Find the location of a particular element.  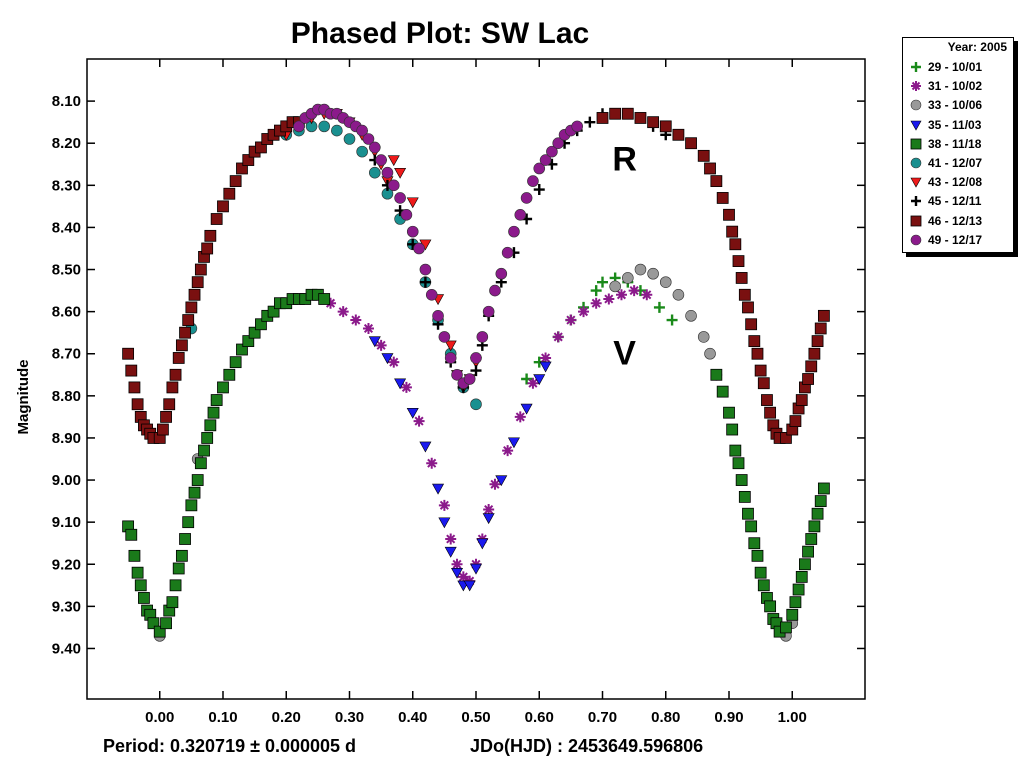

y-tick-label: 8.30 is located at coordinates (66, 185).